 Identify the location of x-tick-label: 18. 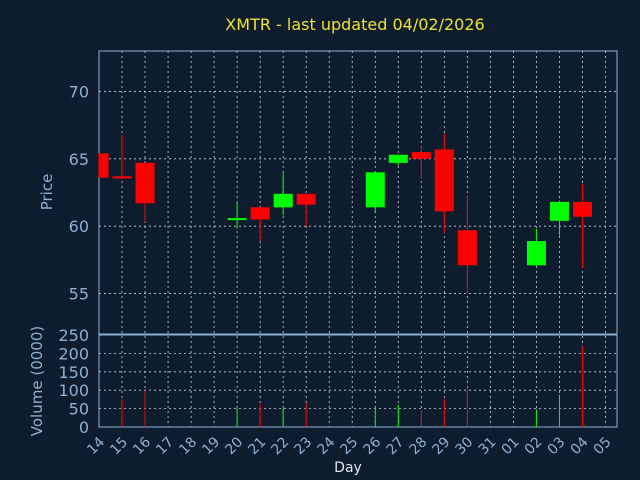
(188, 446).